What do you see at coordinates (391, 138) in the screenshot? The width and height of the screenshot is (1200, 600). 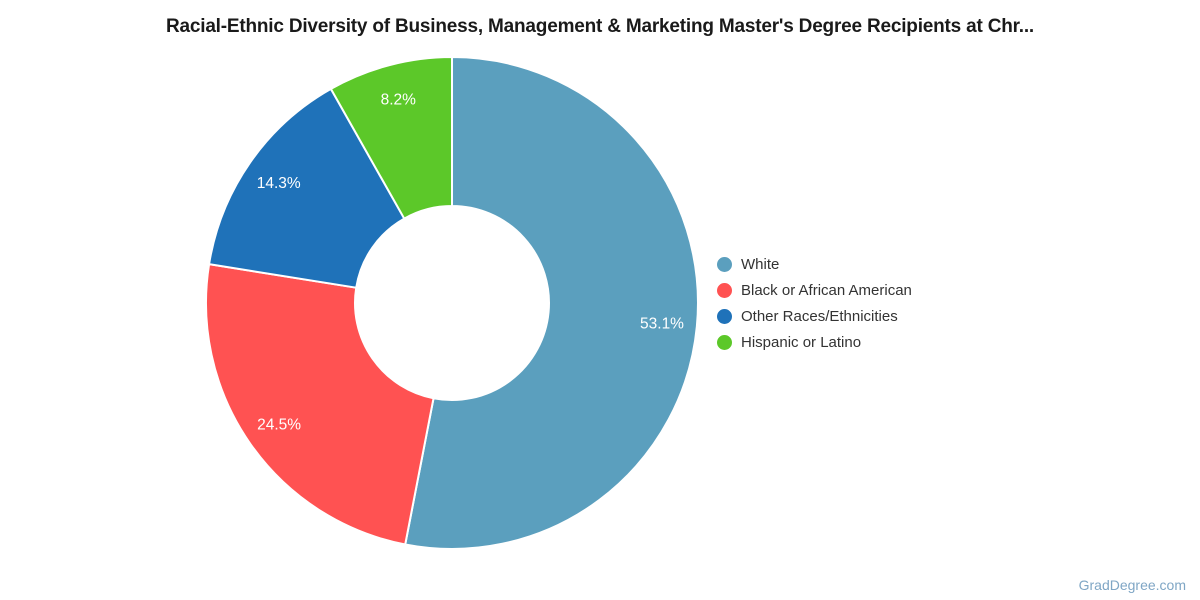 I see `donut-slice-hispanic-or-latino` at bounding box center [391, 138].